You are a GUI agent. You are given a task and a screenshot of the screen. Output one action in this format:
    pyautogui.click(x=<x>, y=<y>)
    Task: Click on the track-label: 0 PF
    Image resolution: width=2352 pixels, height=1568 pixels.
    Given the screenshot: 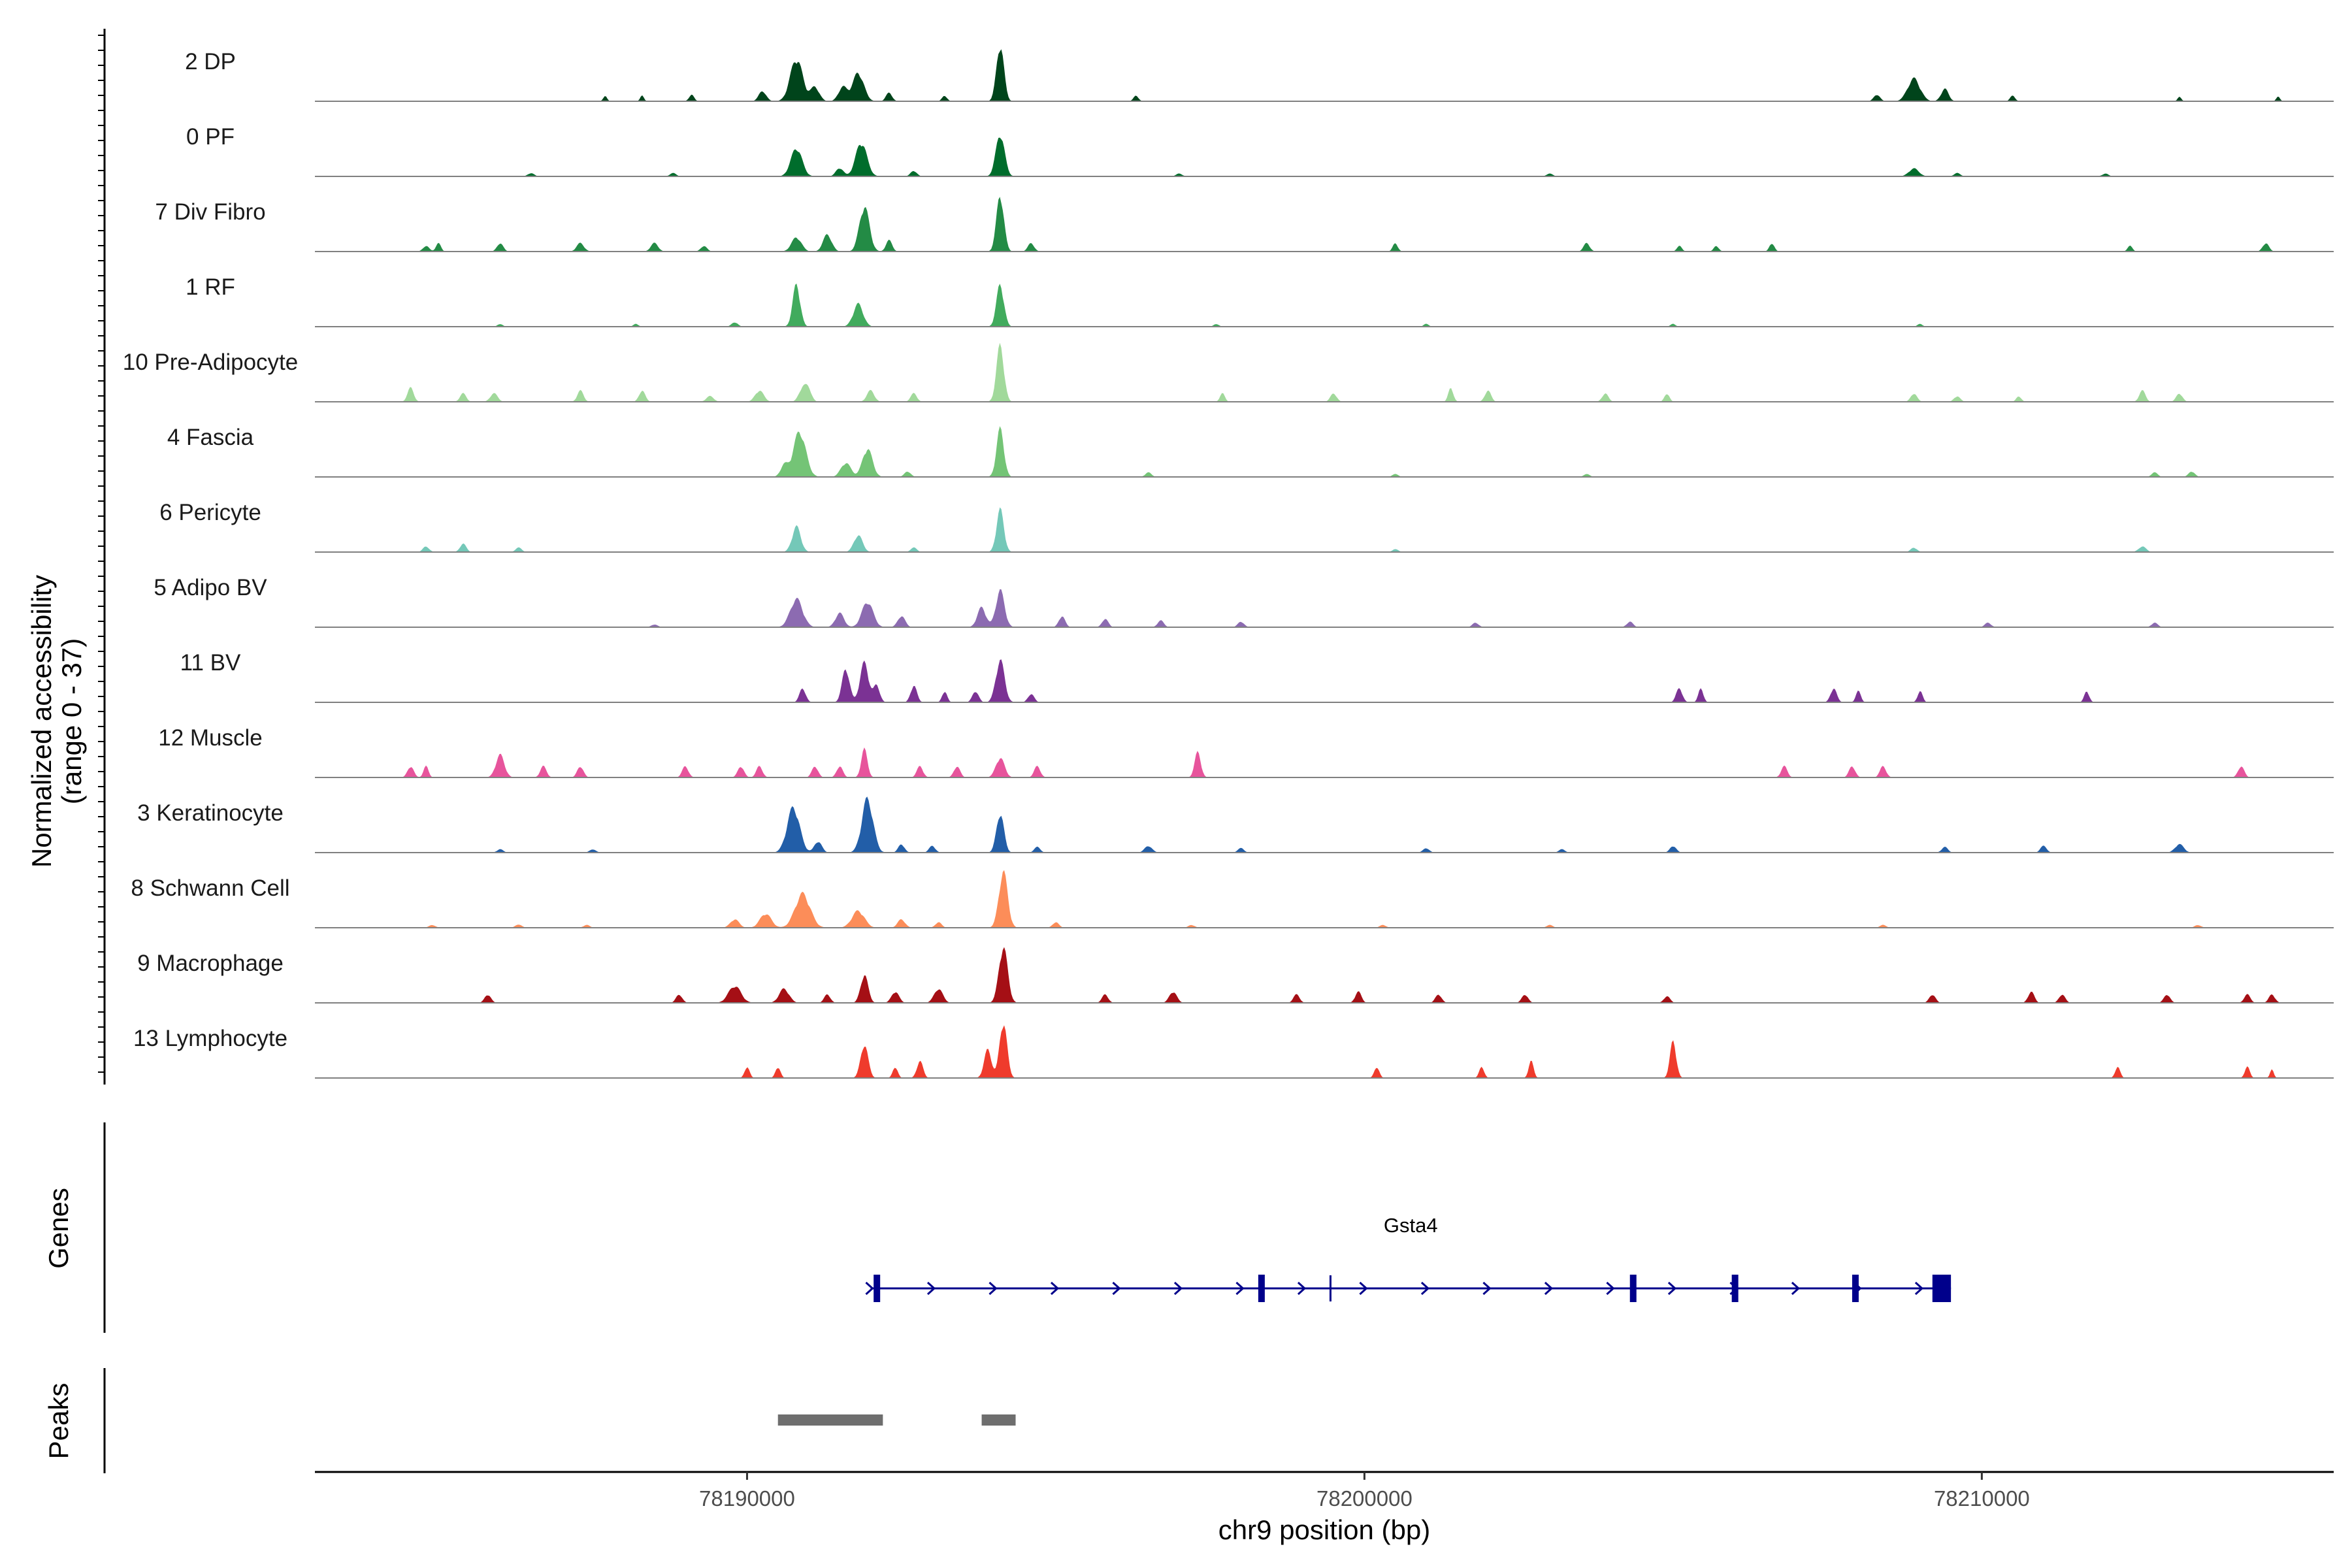 What is the action you would take?
    pyautogui.click(x=210, y=137)
    